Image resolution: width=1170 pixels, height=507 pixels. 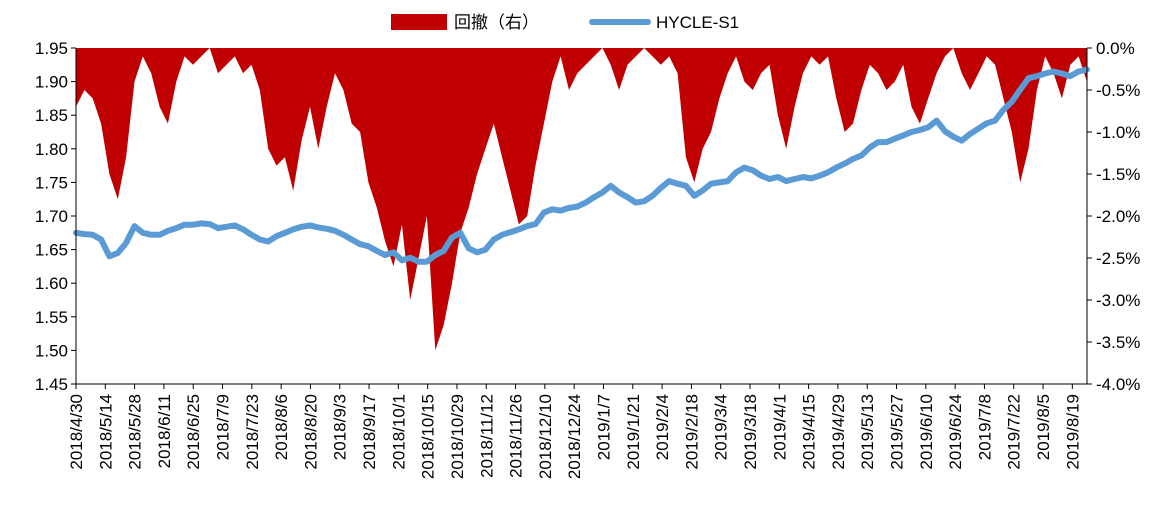 What do you see at coordinates (1118, 342) in the screenshot?
I see `y-right-tick-label: -3.5%` at bounding box center [1118, 342].